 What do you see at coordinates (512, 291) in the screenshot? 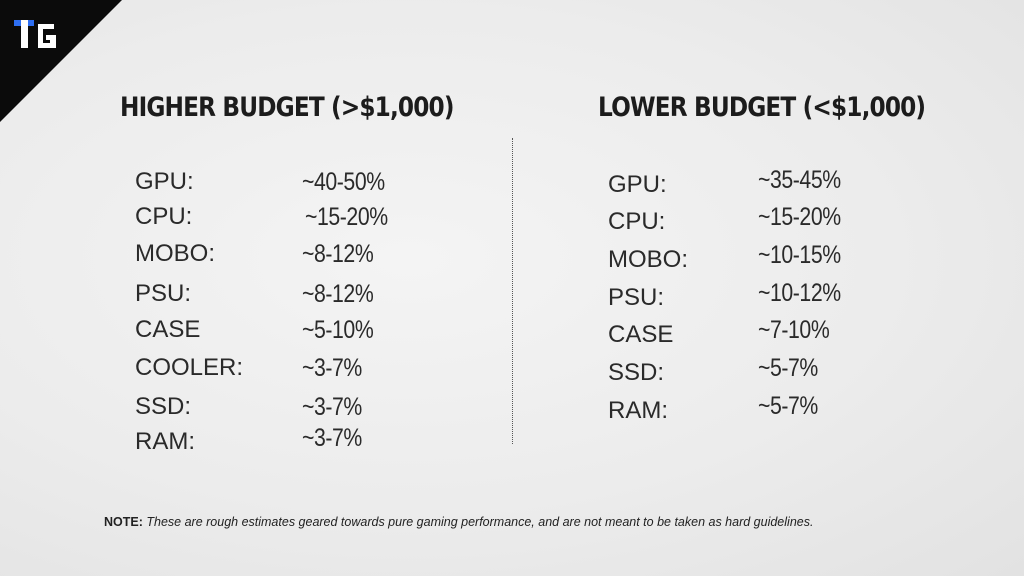
I see `column-divider` at bounding box center [512, 291].